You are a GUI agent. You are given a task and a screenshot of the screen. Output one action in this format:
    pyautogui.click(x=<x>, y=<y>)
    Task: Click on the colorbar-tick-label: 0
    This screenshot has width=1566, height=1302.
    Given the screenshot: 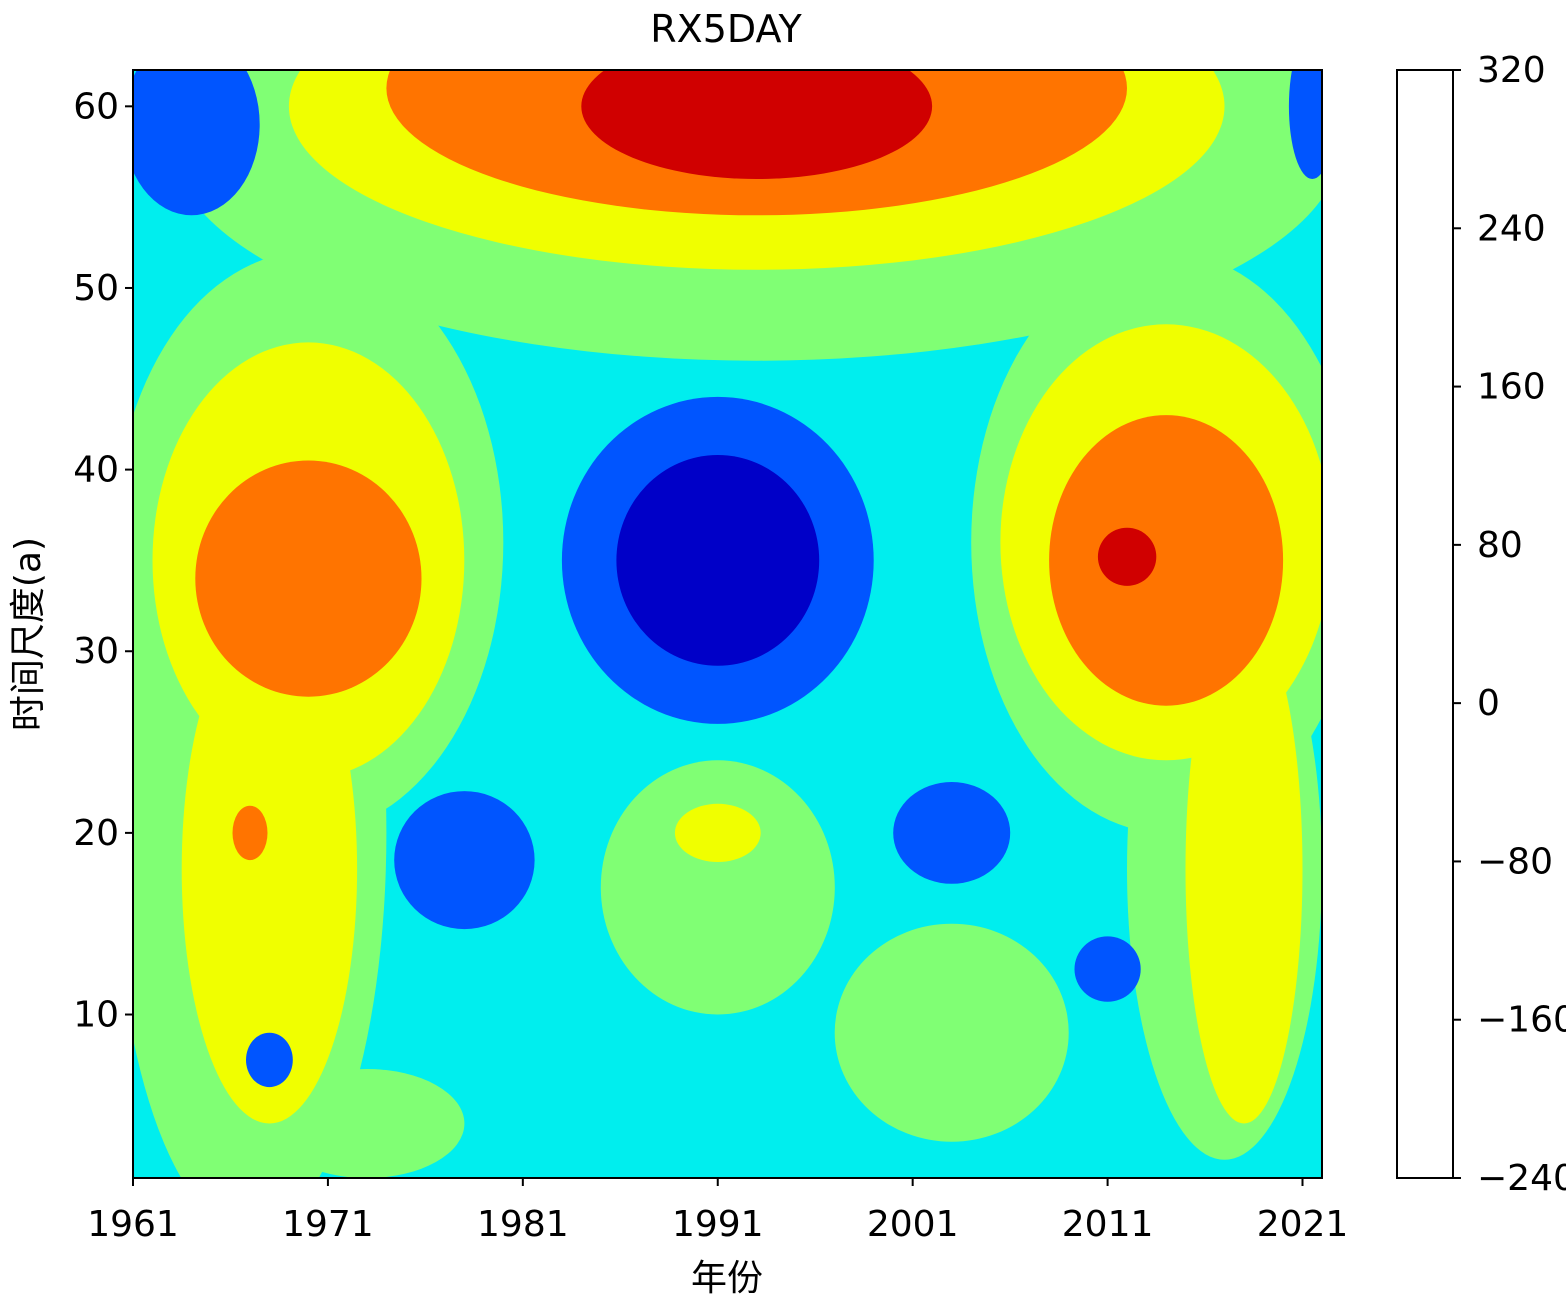 What is the action you would take?
    pyautogui.click(x=1488, y=703)
    